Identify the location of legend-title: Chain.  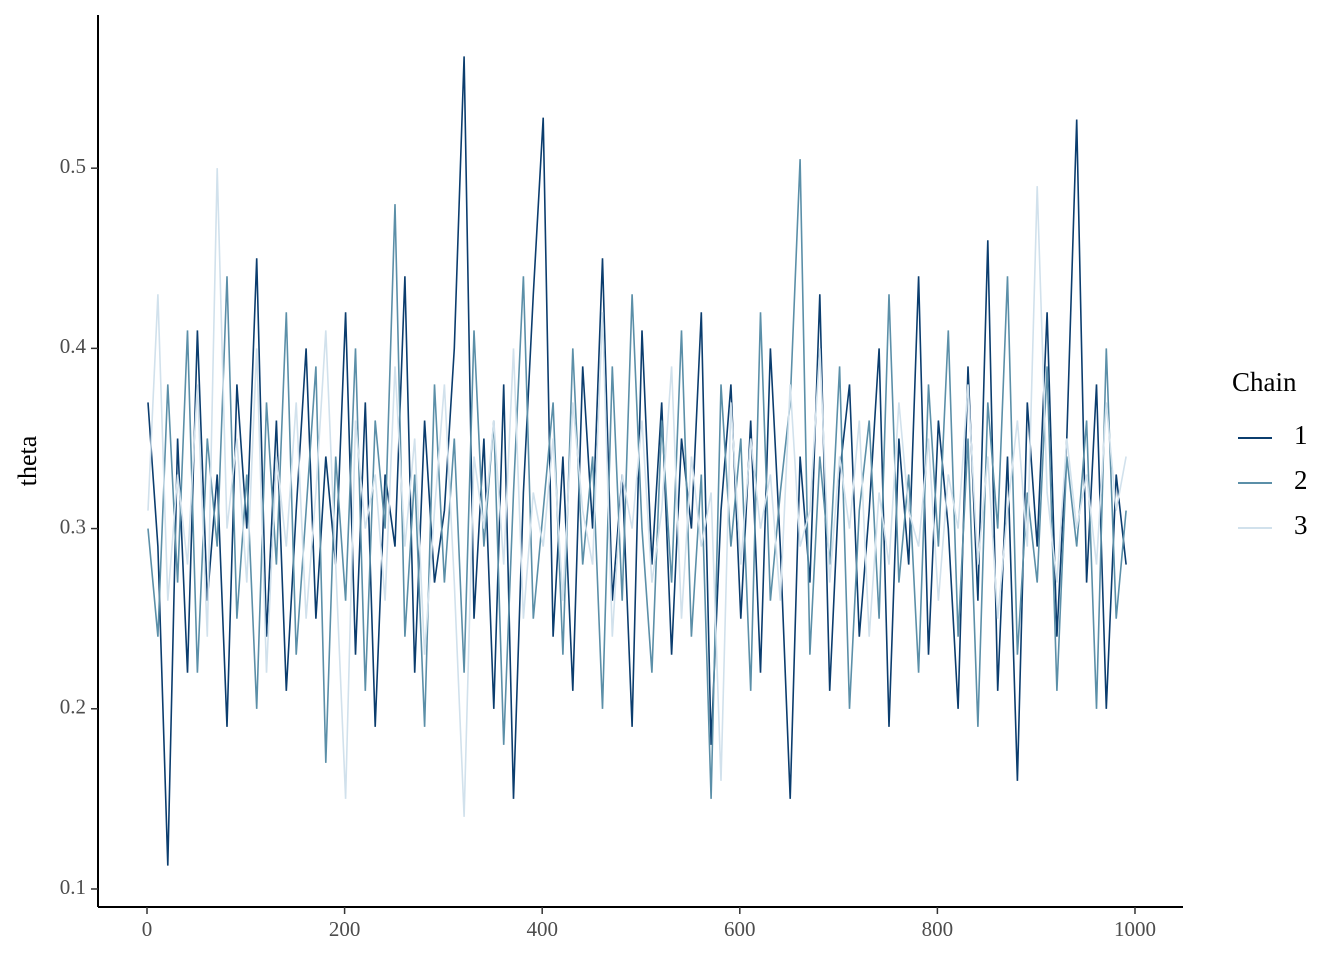
(1264, 382).